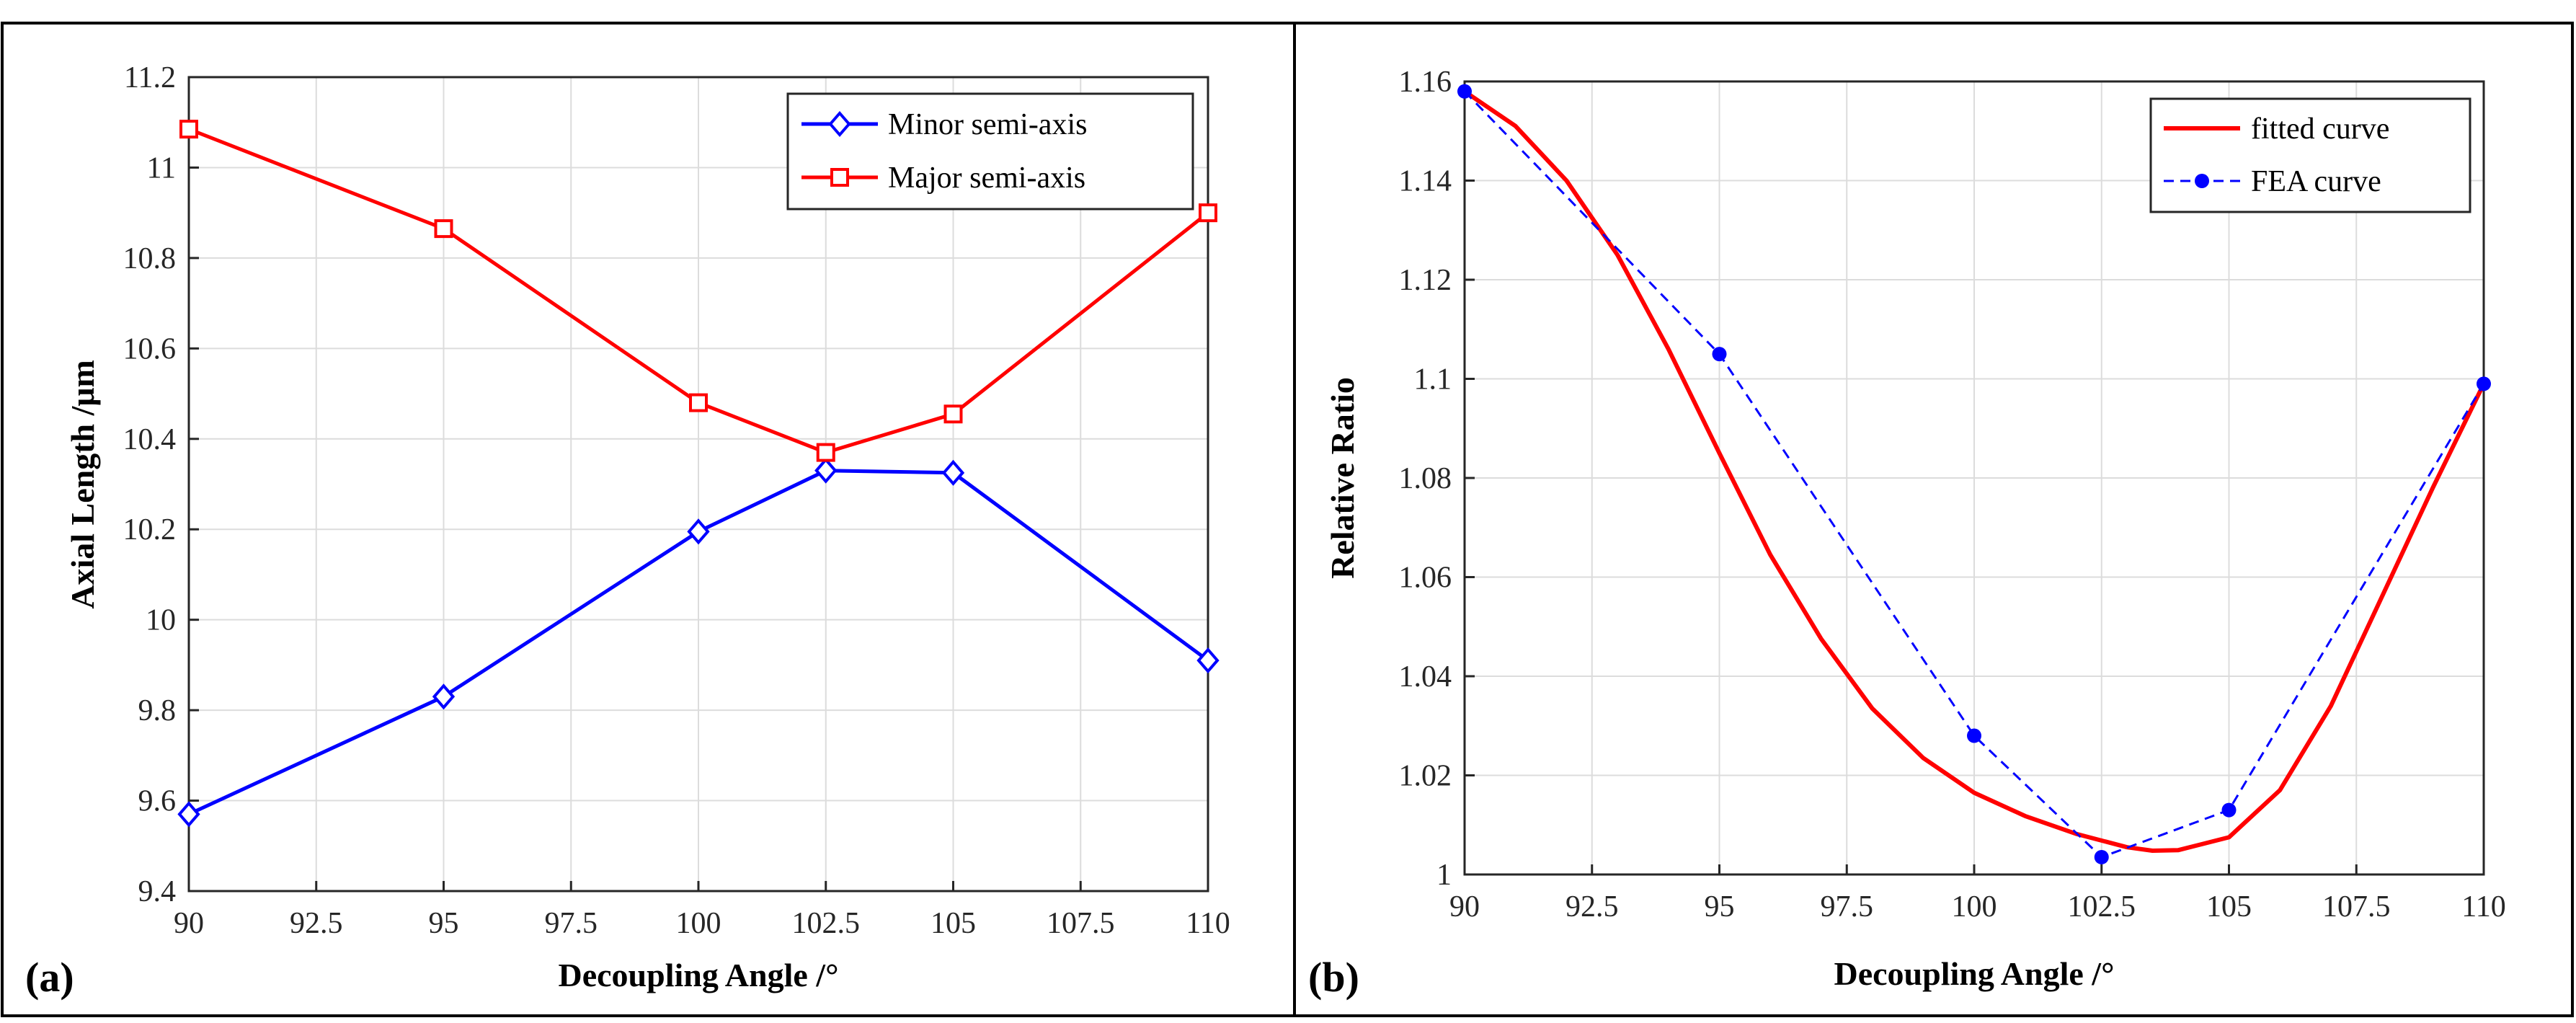  Describe the element at coordinates (2483, 907) in the screenshot. I see `panel-b-x-tick-label: 110` at that location.